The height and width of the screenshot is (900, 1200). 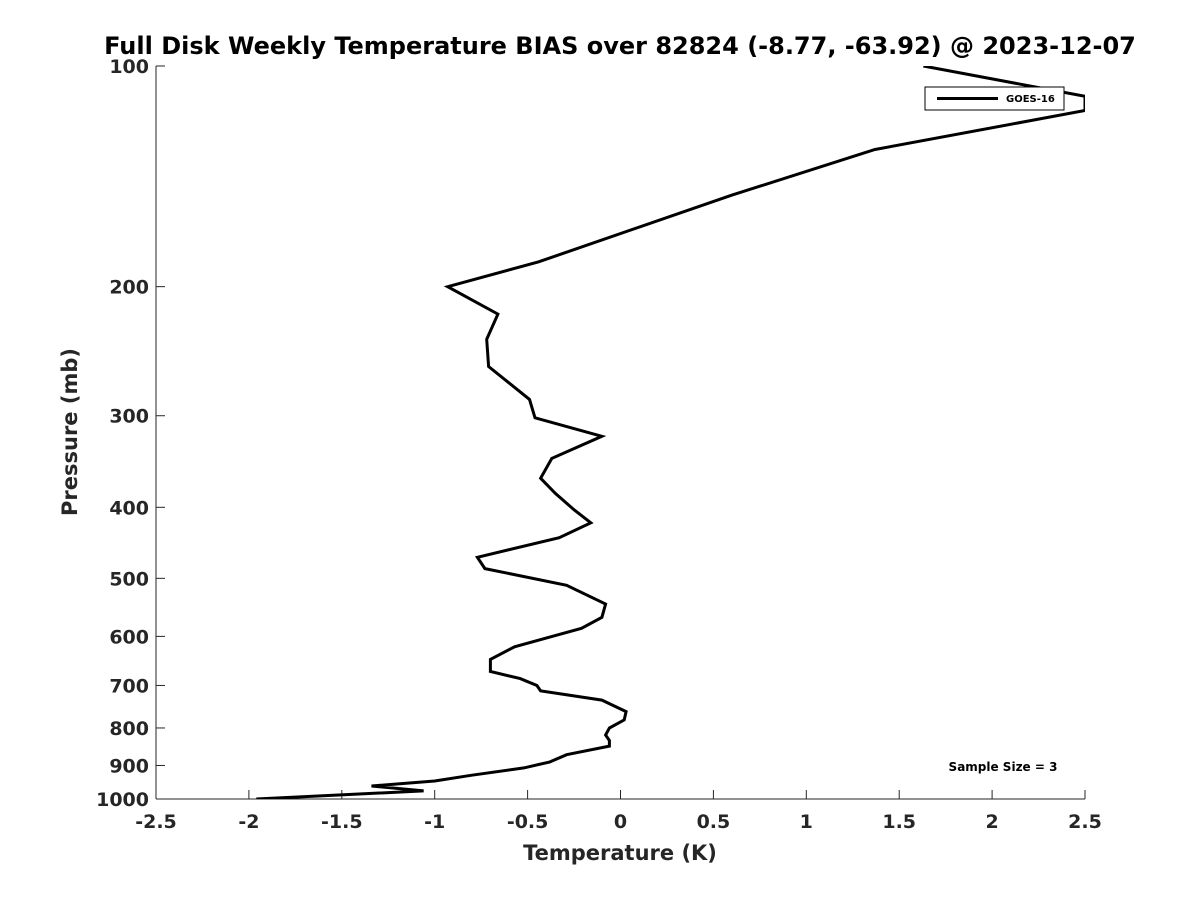 I want to click on x-tick-label: 1, so click(x=806, y=822).